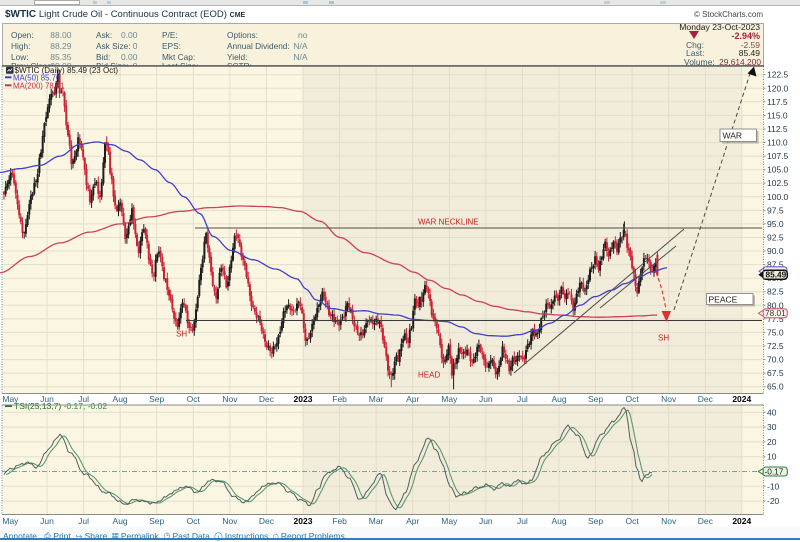  I want to click on svg-text: 65.0, so click(775, 387).